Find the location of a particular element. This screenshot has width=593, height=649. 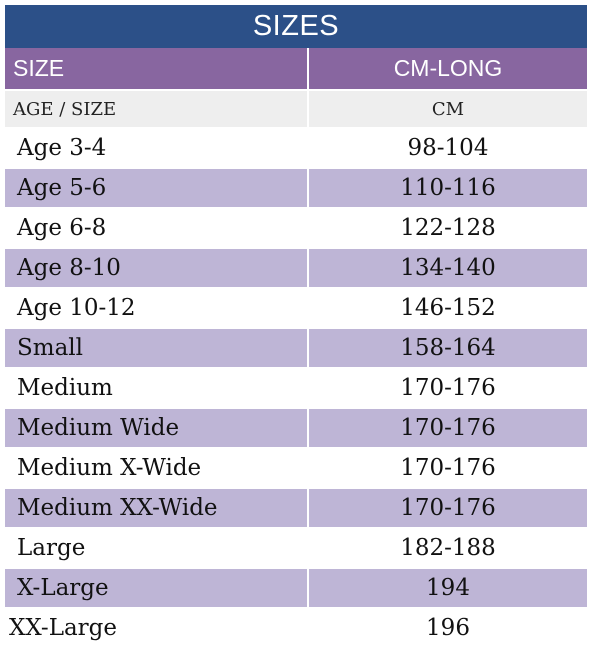

size-label: XX-Large is located at coordinates (157, 628).